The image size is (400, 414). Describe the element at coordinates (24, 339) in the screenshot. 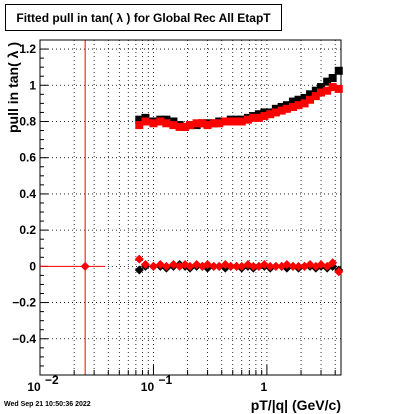

I see `y-tick-label: −0.4` at that location.